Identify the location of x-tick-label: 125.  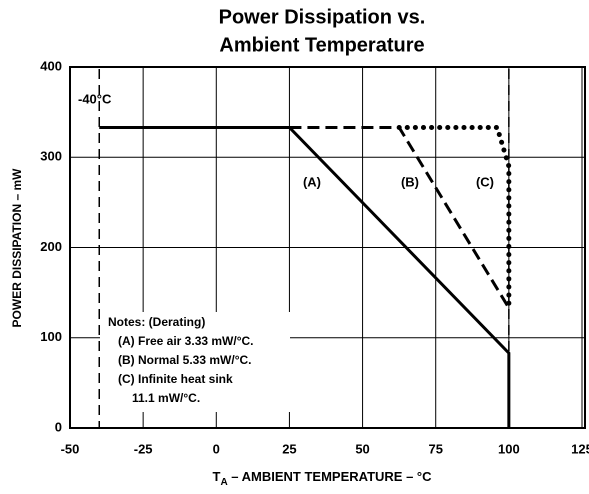
(580, 448).